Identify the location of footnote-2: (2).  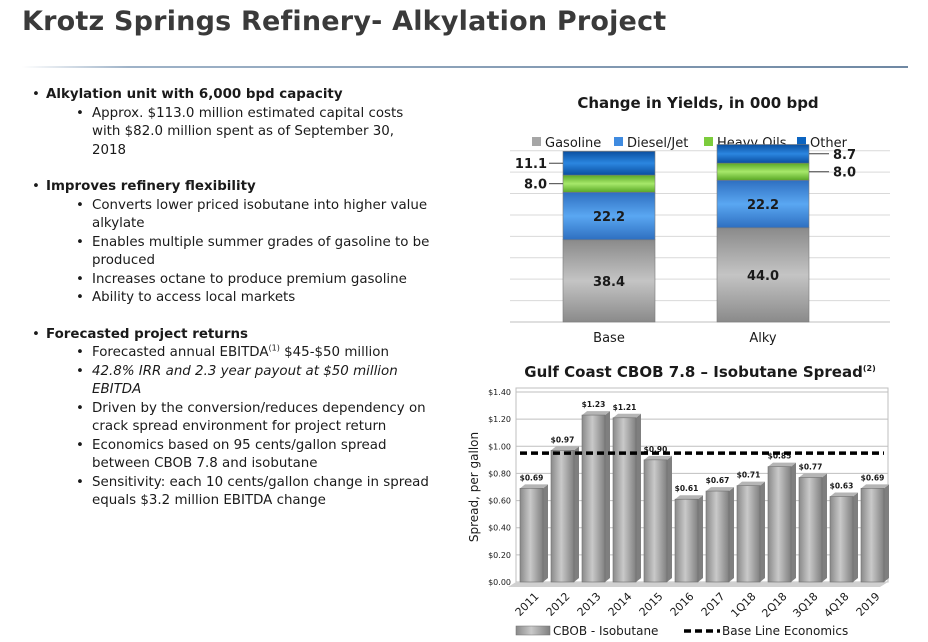
(869, 368).